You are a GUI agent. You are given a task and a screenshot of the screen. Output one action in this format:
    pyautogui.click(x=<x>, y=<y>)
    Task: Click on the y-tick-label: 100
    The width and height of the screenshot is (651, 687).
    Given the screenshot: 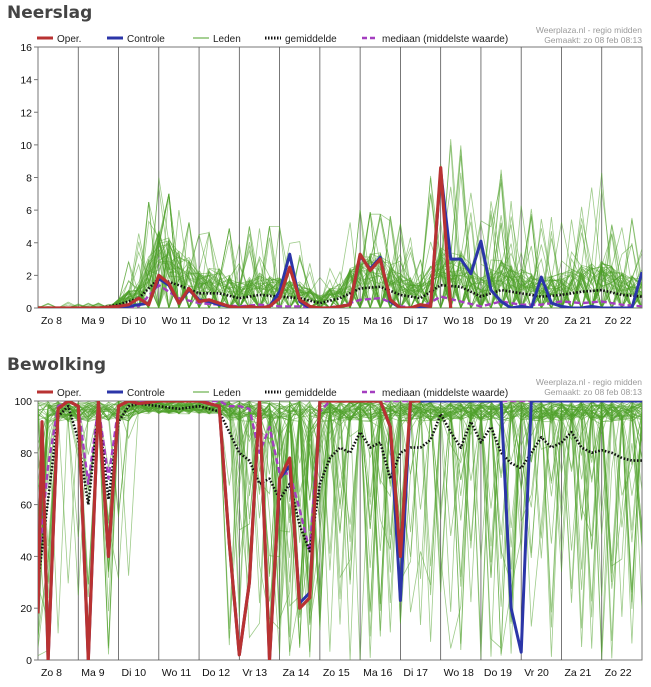 What is the action you would take?
    pyautogui.click(x=23, y=402)
    